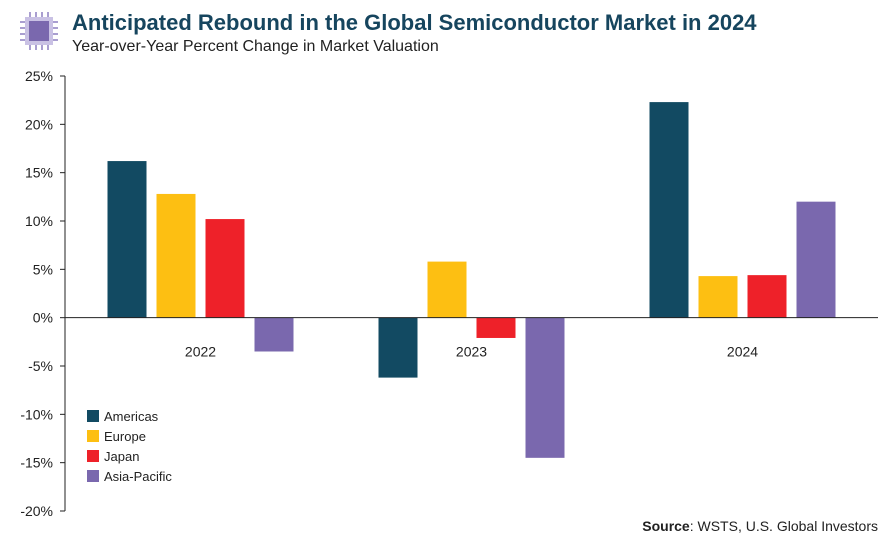 This screenshot has height=542, width=890. What do you see at coordinates (40, 366) in the screenshot?
I see `y-tick-label: -5%` at bounding box center [40, 366].